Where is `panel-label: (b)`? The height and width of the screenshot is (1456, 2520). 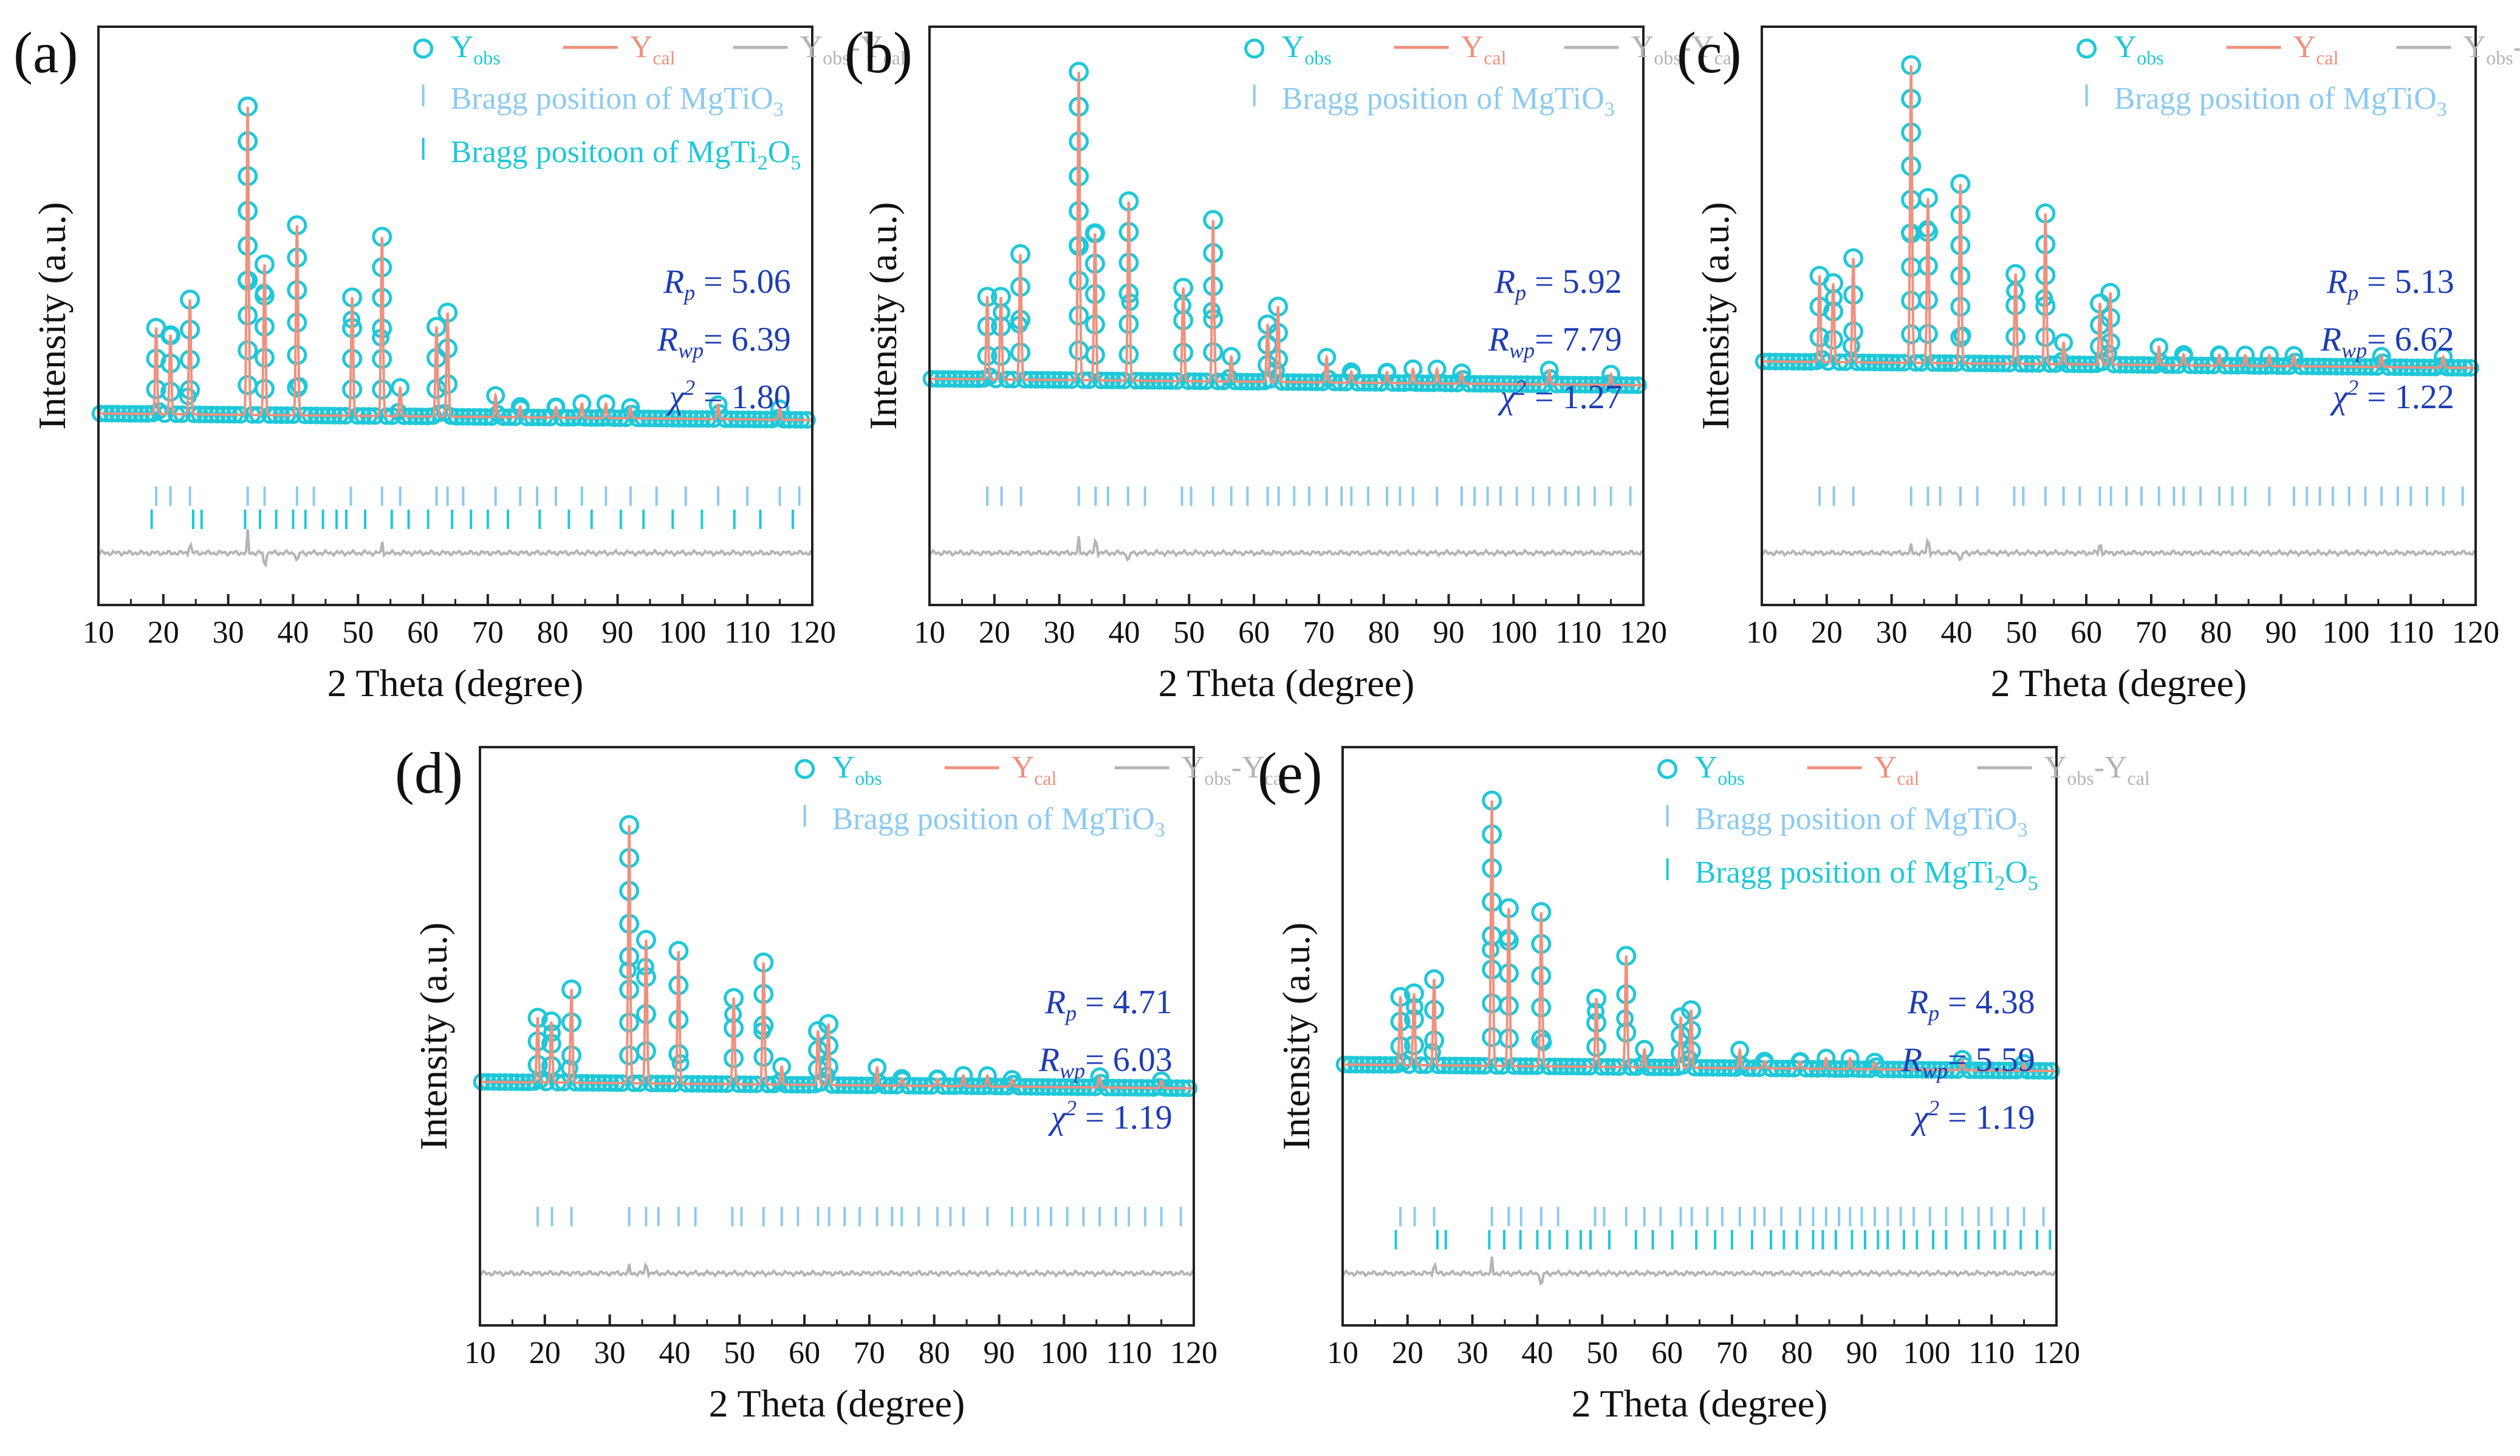
panel-label: (b) is located at coordinates (878, 52).